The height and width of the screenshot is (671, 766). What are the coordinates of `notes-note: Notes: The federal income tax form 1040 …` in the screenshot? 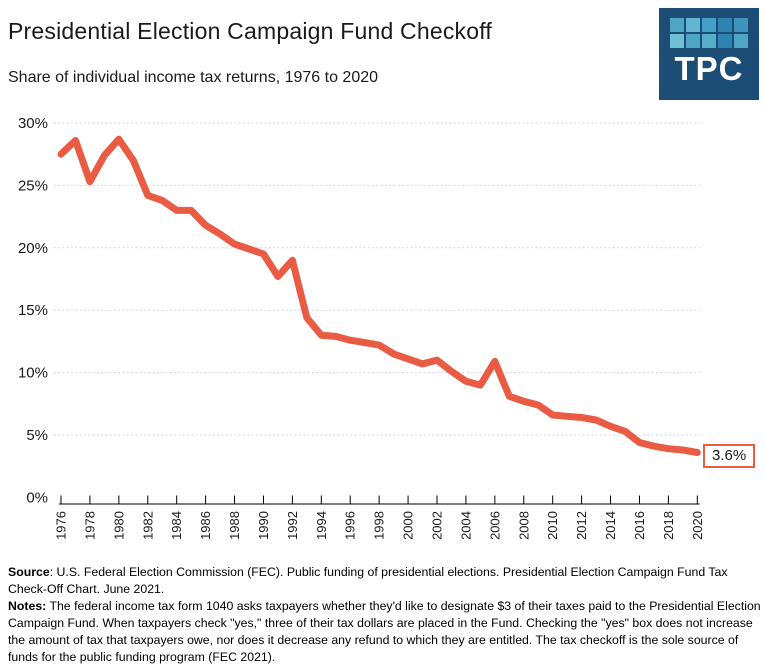 It's located at (386, 632).